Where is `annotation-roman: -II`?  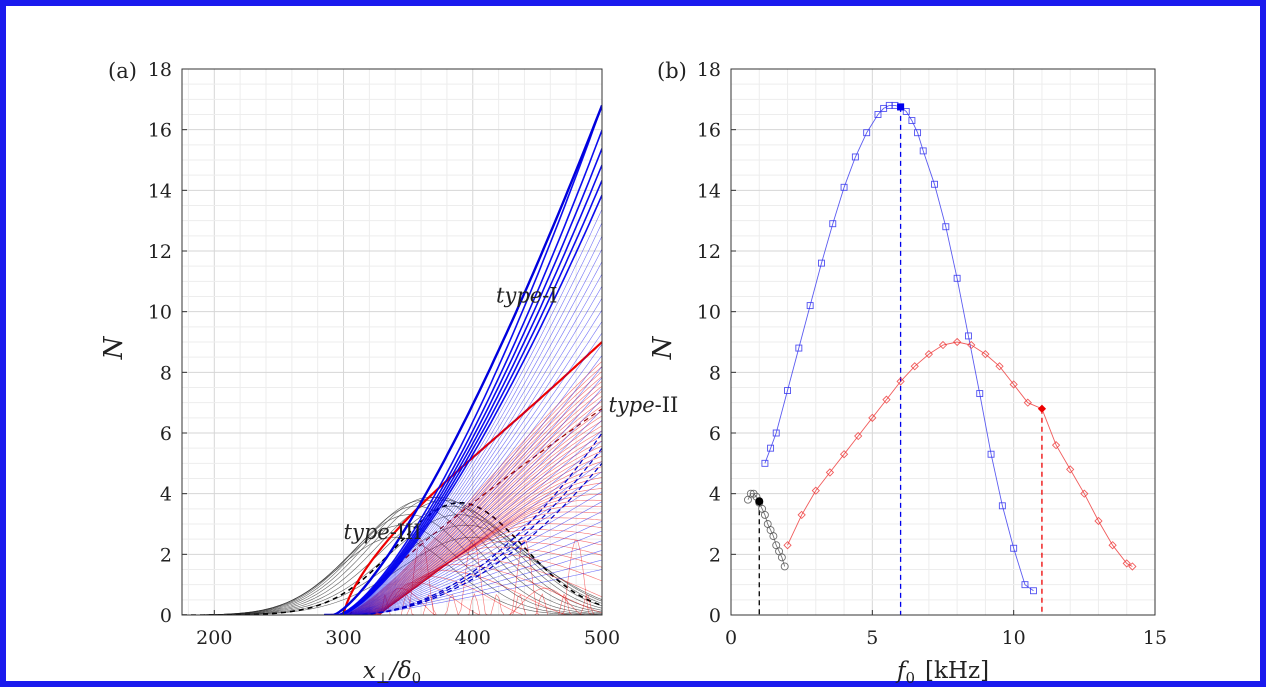 annotation-roman: -II is located at coordinates (667, 405).